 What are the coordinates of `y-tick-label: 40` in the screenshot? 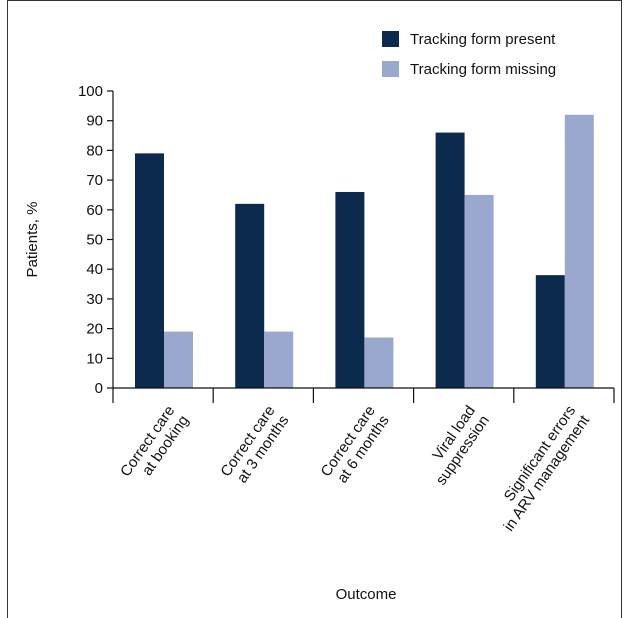 It's located at (94, 269).